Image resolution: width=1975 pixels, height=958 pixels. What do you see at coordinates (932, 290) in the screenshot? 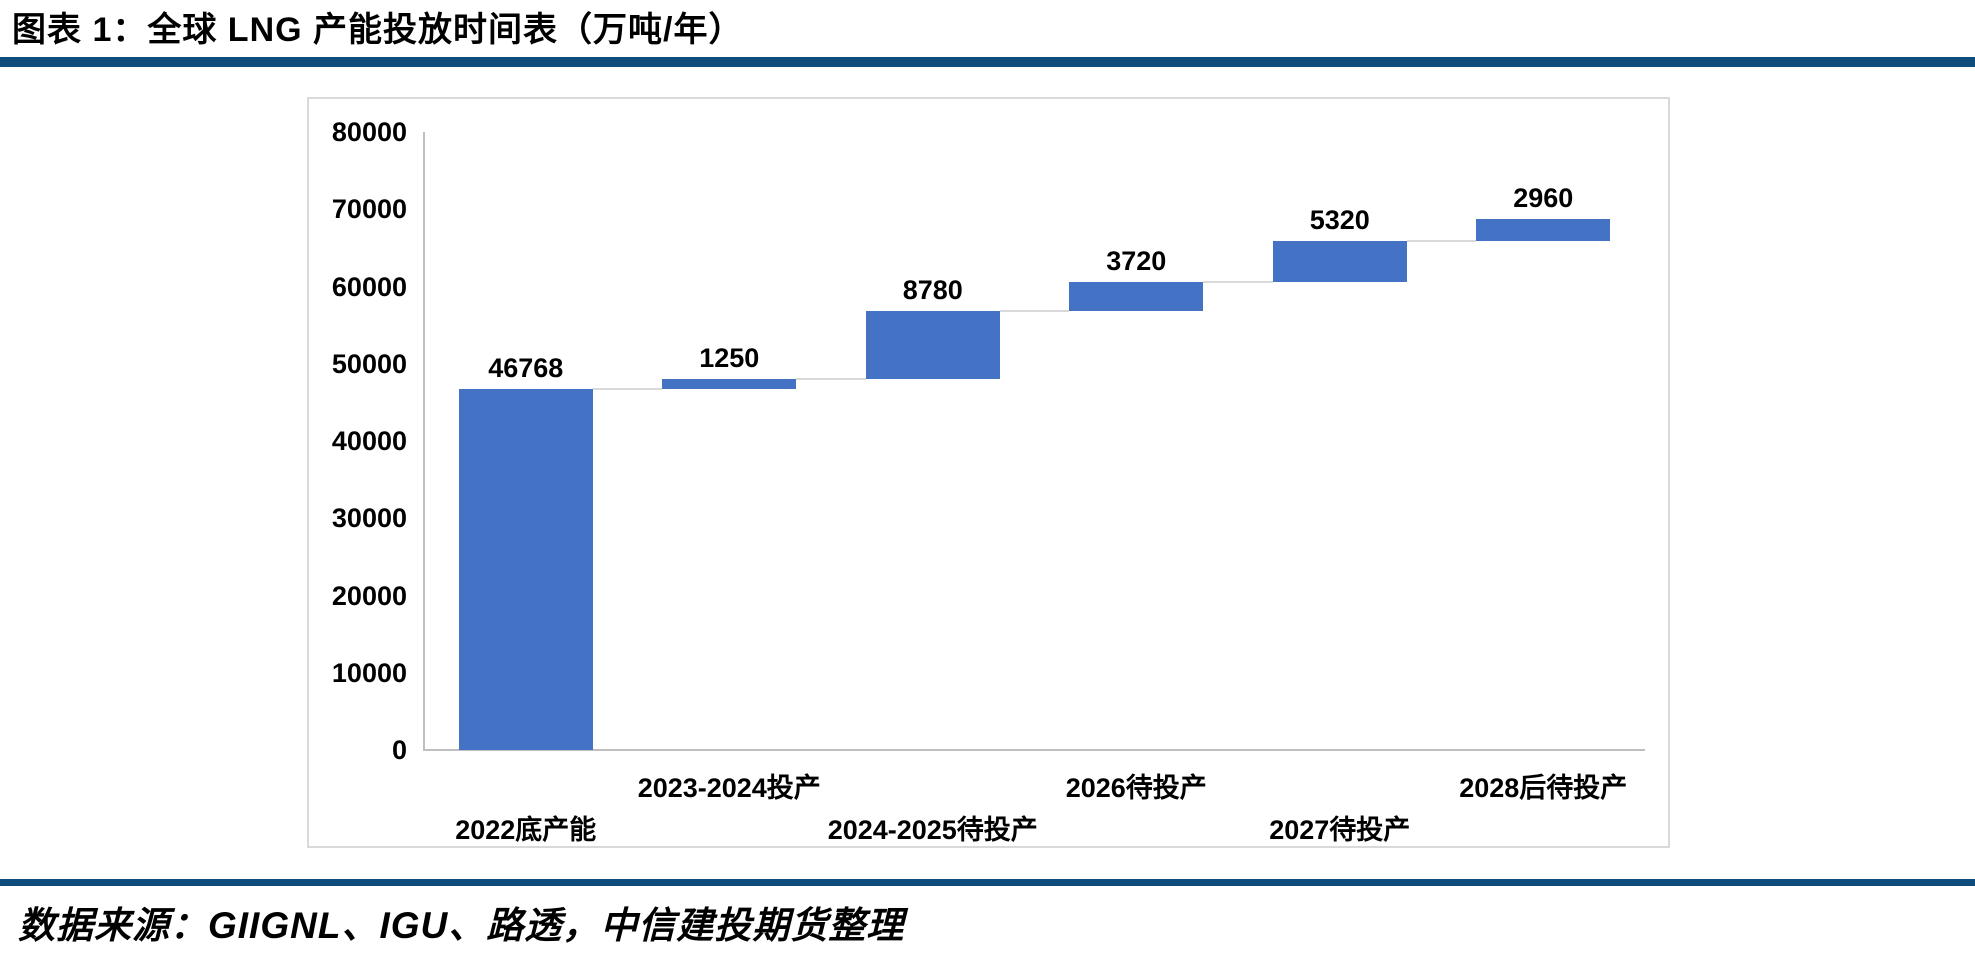
I see `bar-value-label: 8780` at bounding box center [932, 290].